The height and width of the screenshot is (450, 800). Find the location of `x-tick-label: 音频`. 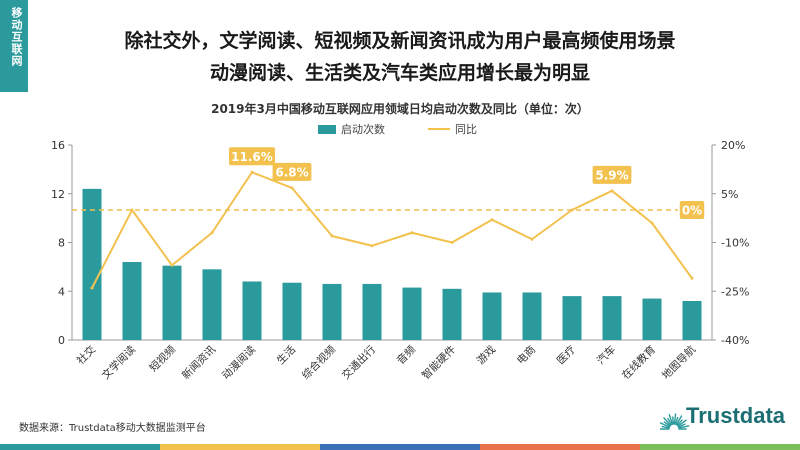

x-tick-label: 音频 is located at coordinates (406, 355).